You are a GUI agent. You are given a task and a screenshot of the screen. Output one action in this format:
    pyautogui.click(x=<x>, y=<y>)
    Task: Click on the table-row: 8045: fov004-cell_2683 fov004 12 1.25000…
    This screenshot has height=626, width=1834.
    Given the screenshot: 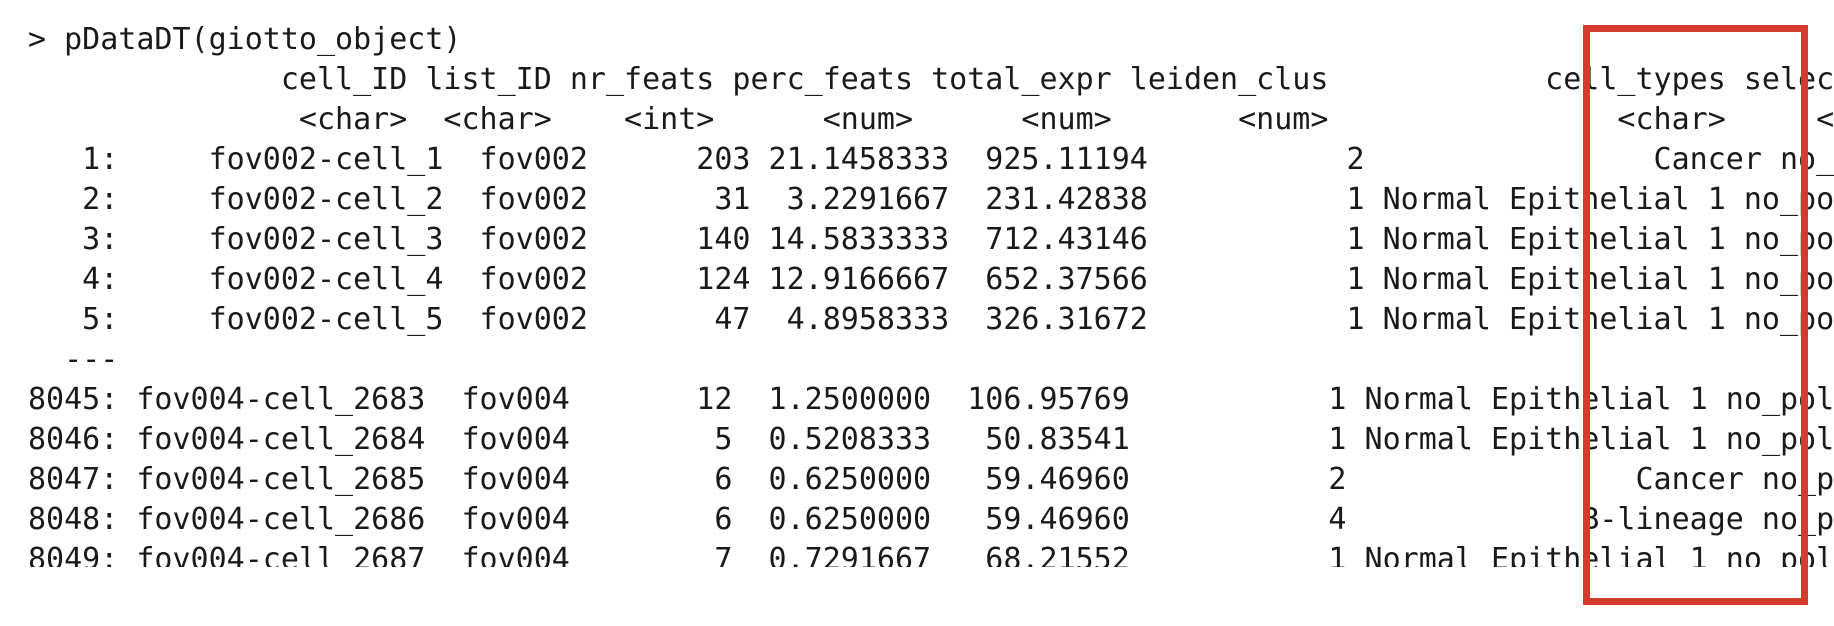 What is the action you would take?
    pyautogui.click(x=931, y=399)
    